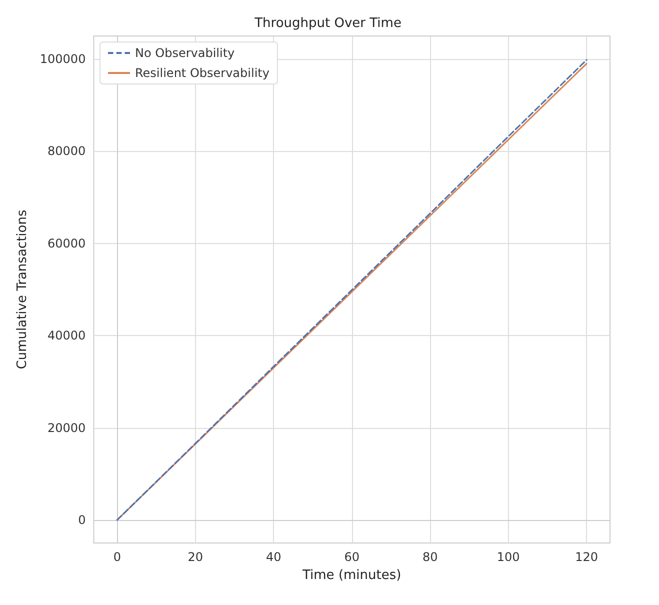  Describe the element at coordinates (67, 335) in the screenshot. I see `y-tick-label: 40000` at that location.